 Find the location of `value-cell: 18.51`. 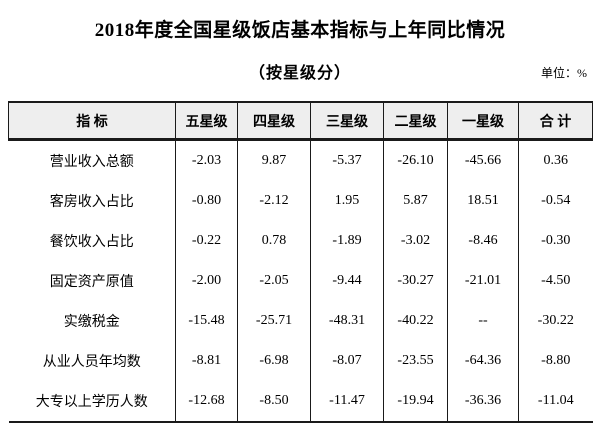

value-cell: 18.51 is located at coordinates (483, 201).